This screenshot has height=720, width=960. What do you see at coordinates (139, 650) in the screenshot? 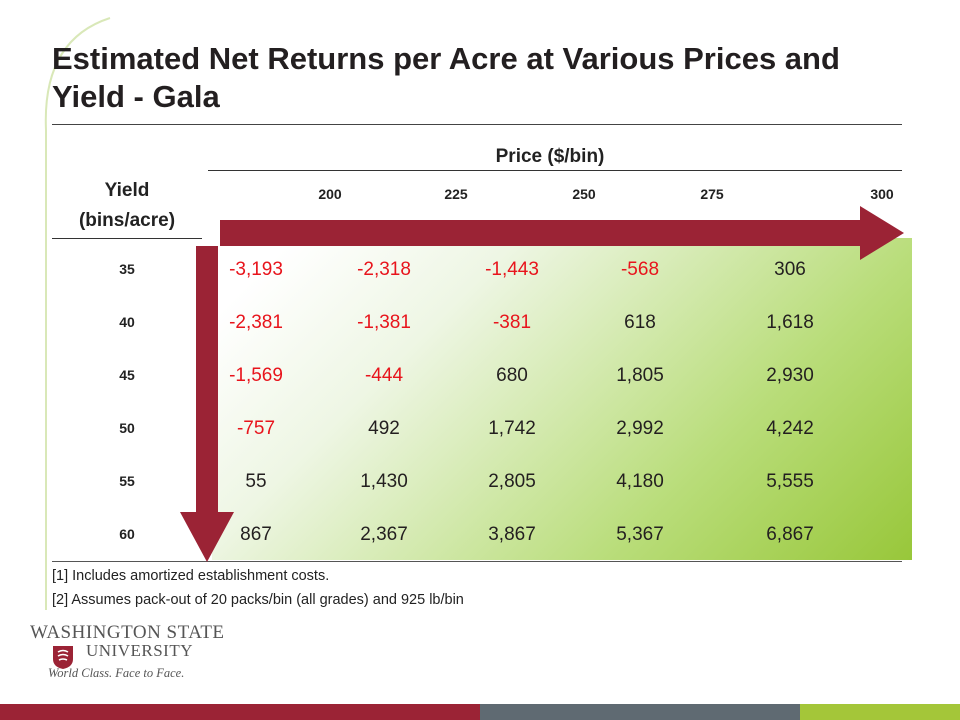
I see `logo-line2: UNIVERSITY` at bounding box center [139, 650].